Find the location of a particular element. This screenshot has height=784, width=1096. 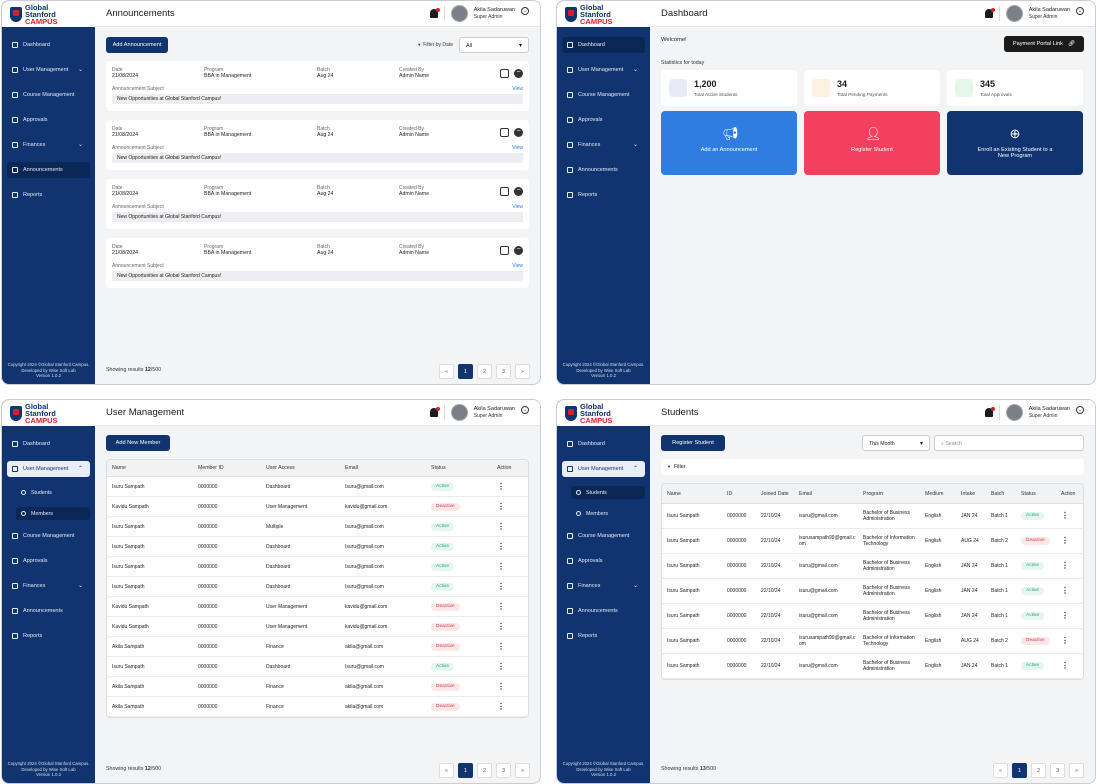

add-announcement-button: Add Announcement is located at coordinates (137, 45).